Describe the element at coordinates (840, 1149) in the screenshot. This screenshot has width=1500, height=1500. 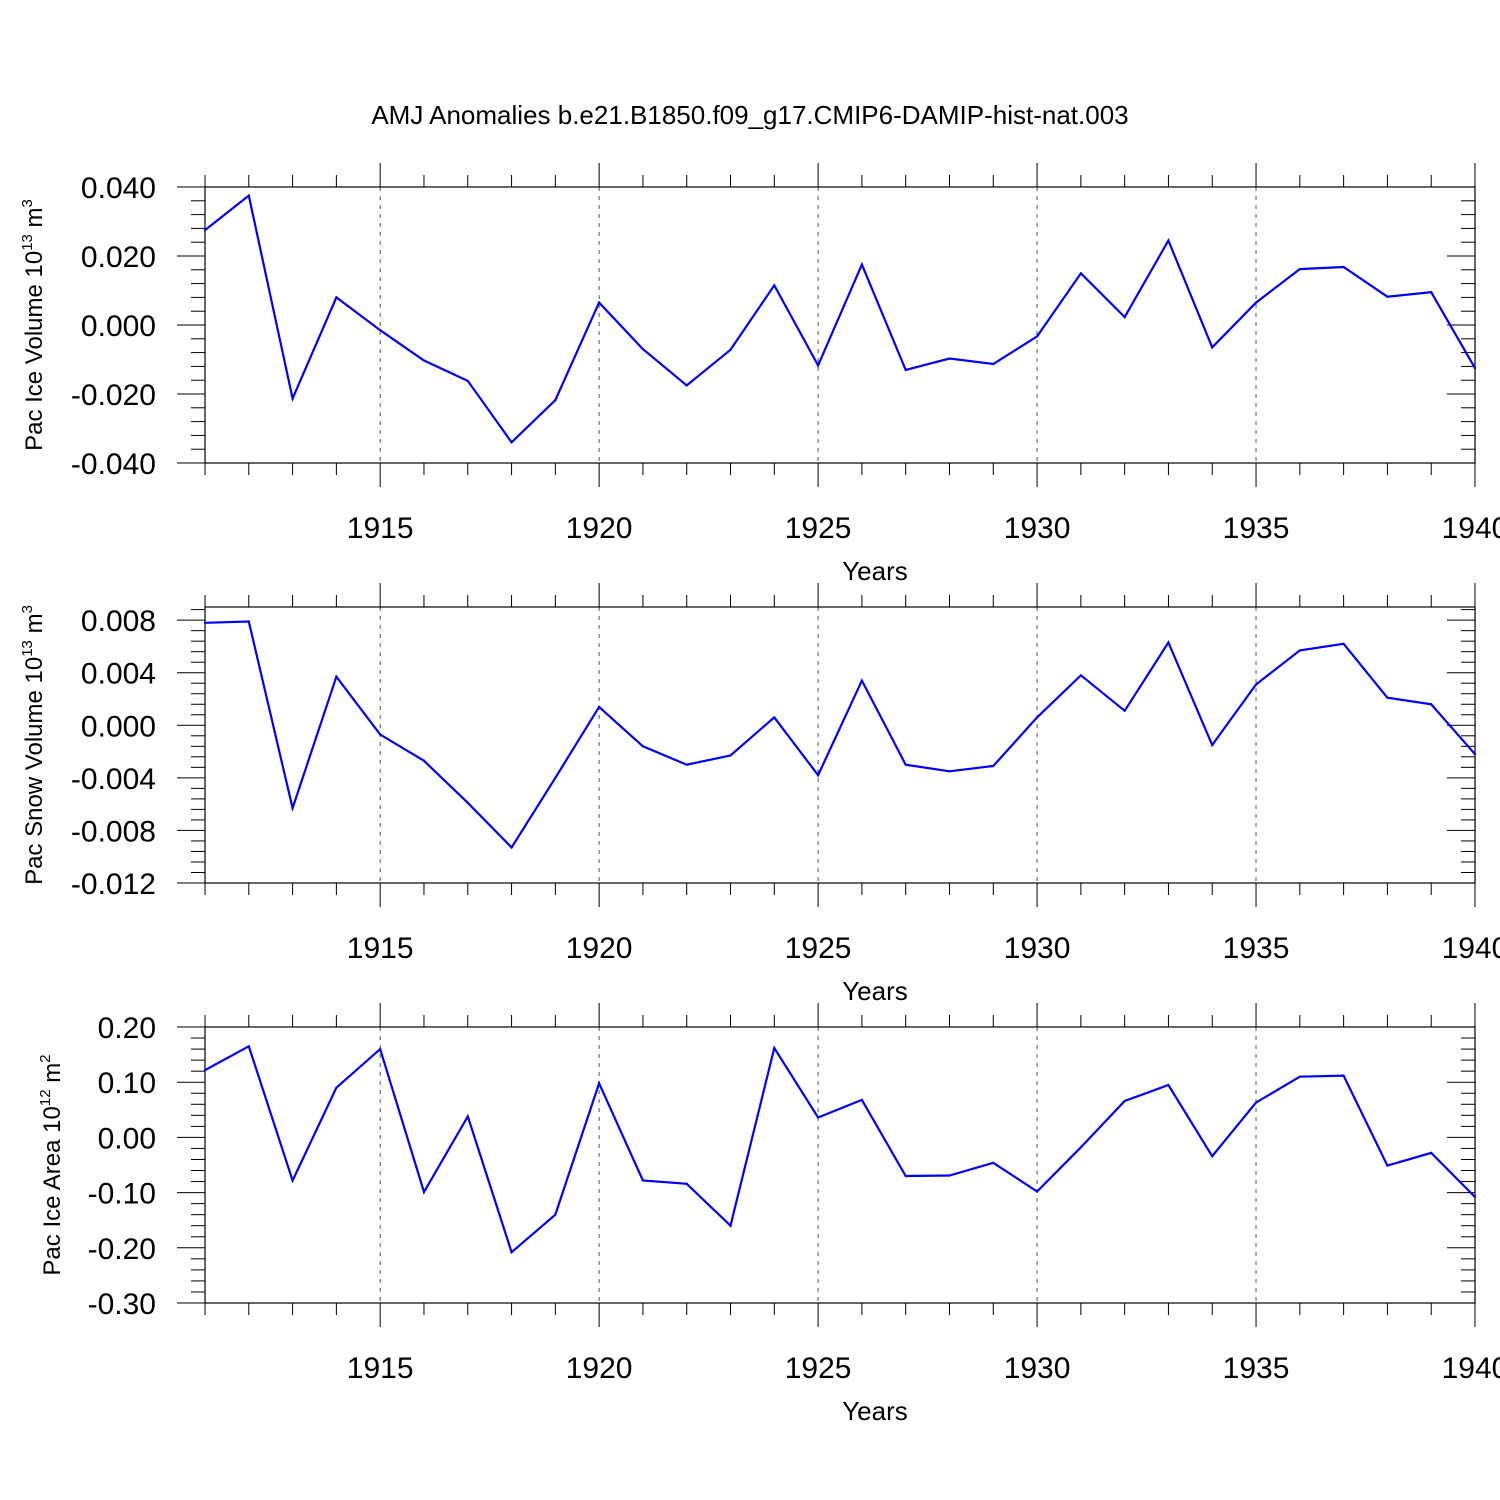
I see `series-line-pac-ice-area` at that location.